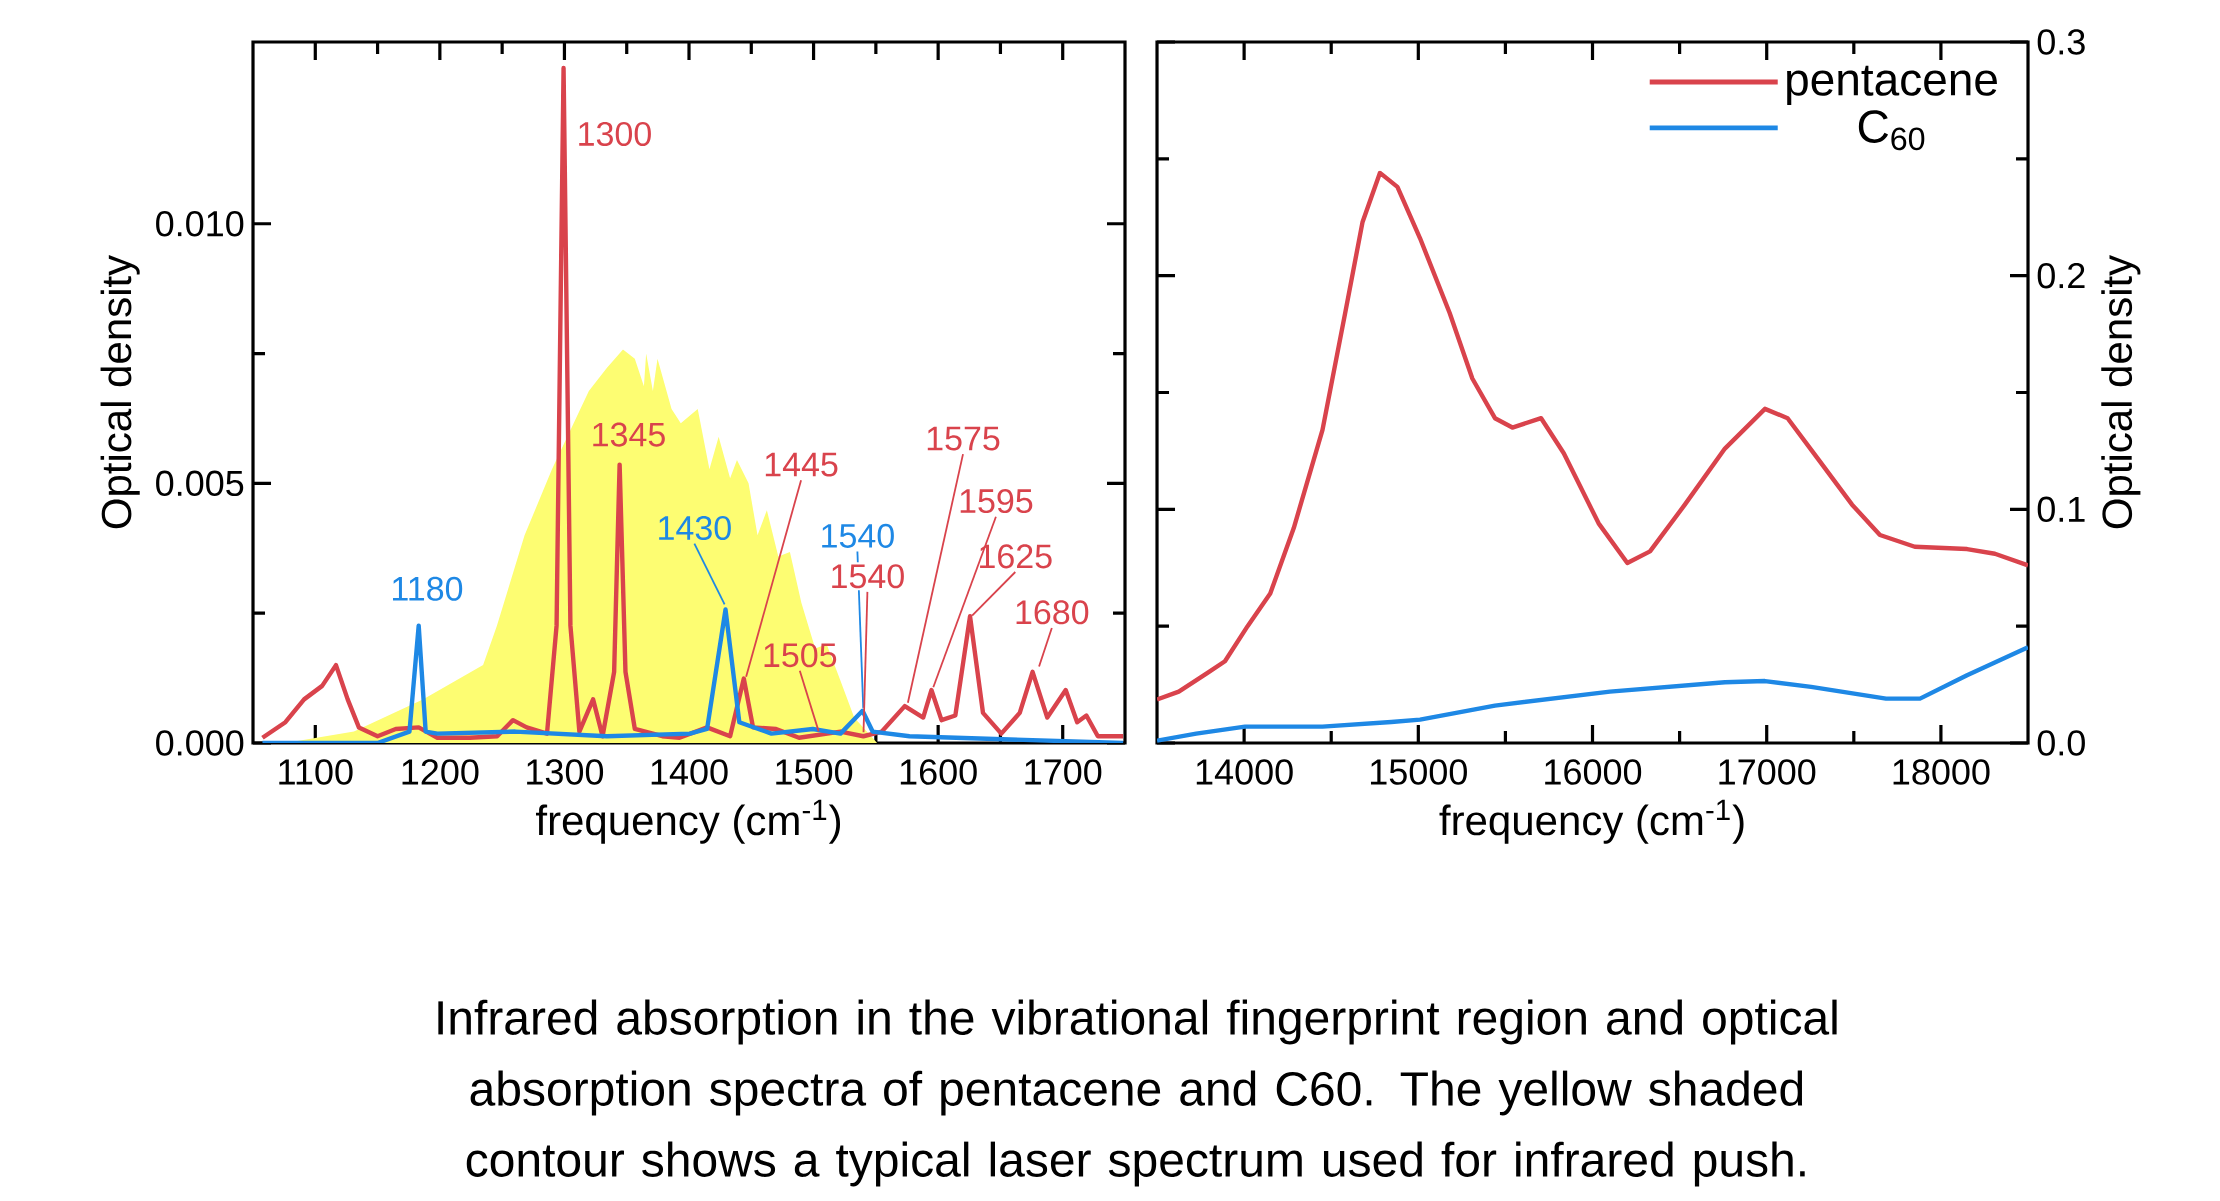 Image resolution: width=2220 pixels, height=1201 pixels. What do you see at coordinates (1418, 772) in the screenshot?
I see `x-tick-label: 15000` at bounding box center [1418, 772].